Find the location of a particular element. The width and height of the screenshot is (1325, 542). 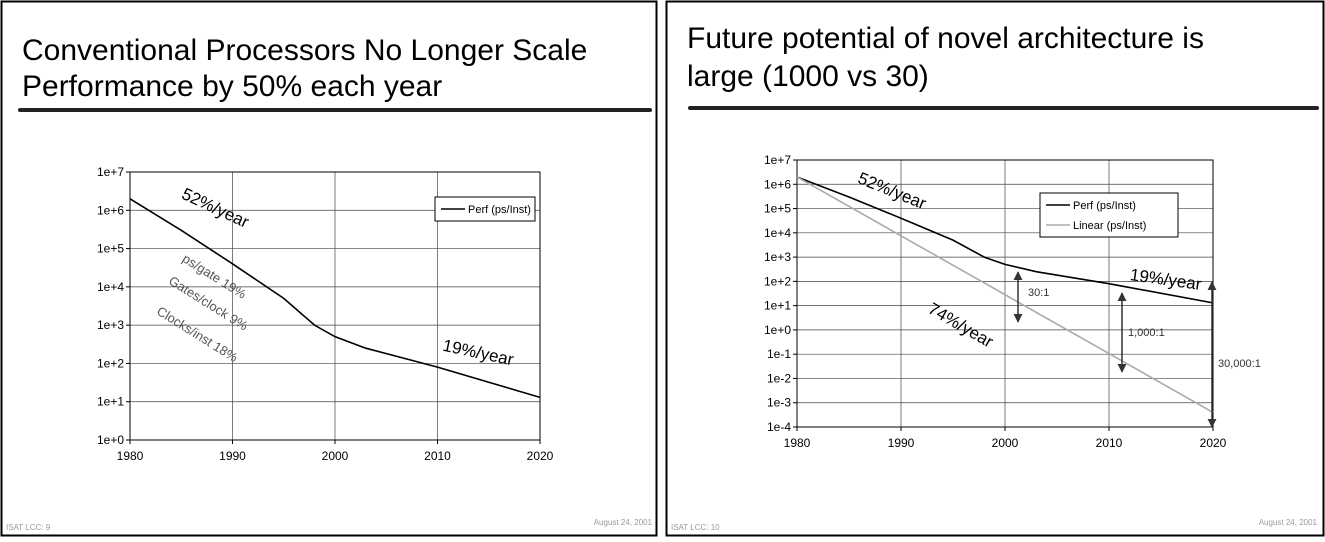

annotation: 1,000:1 is located at coordinates (1146, 333).